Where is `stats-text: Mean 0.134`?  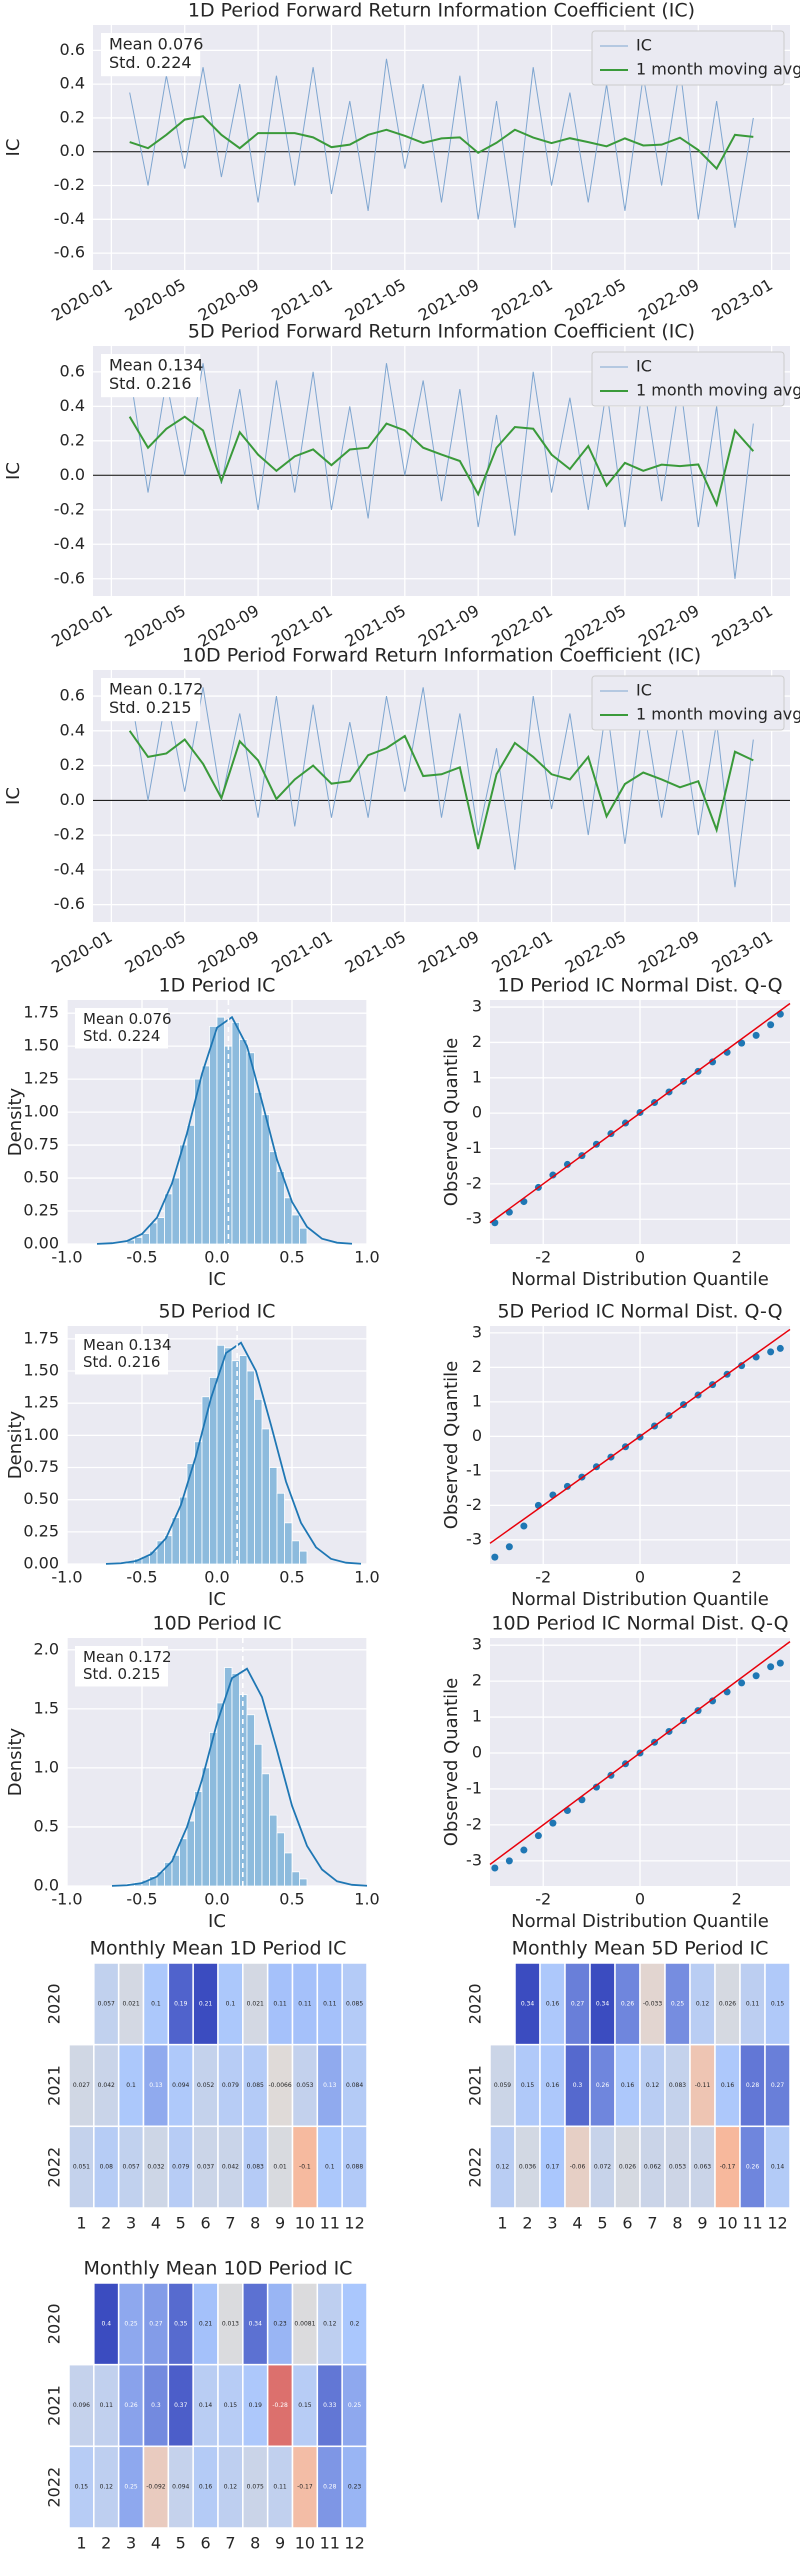
stats-text: Mean 0.134 is located at coordinates (156, 365).